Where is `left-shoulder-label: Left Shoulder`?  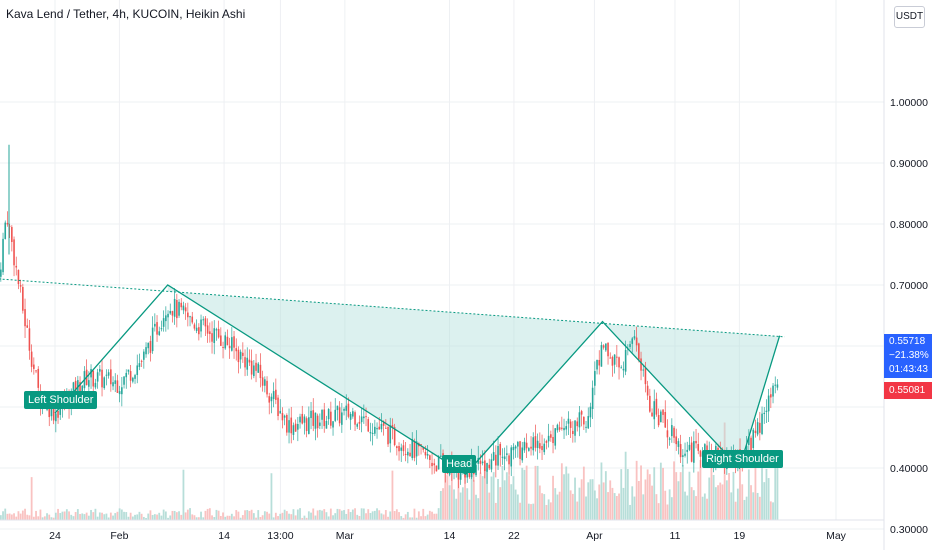 left-shoulder-label: Left Shoulder is located at coordinates (61, 400).